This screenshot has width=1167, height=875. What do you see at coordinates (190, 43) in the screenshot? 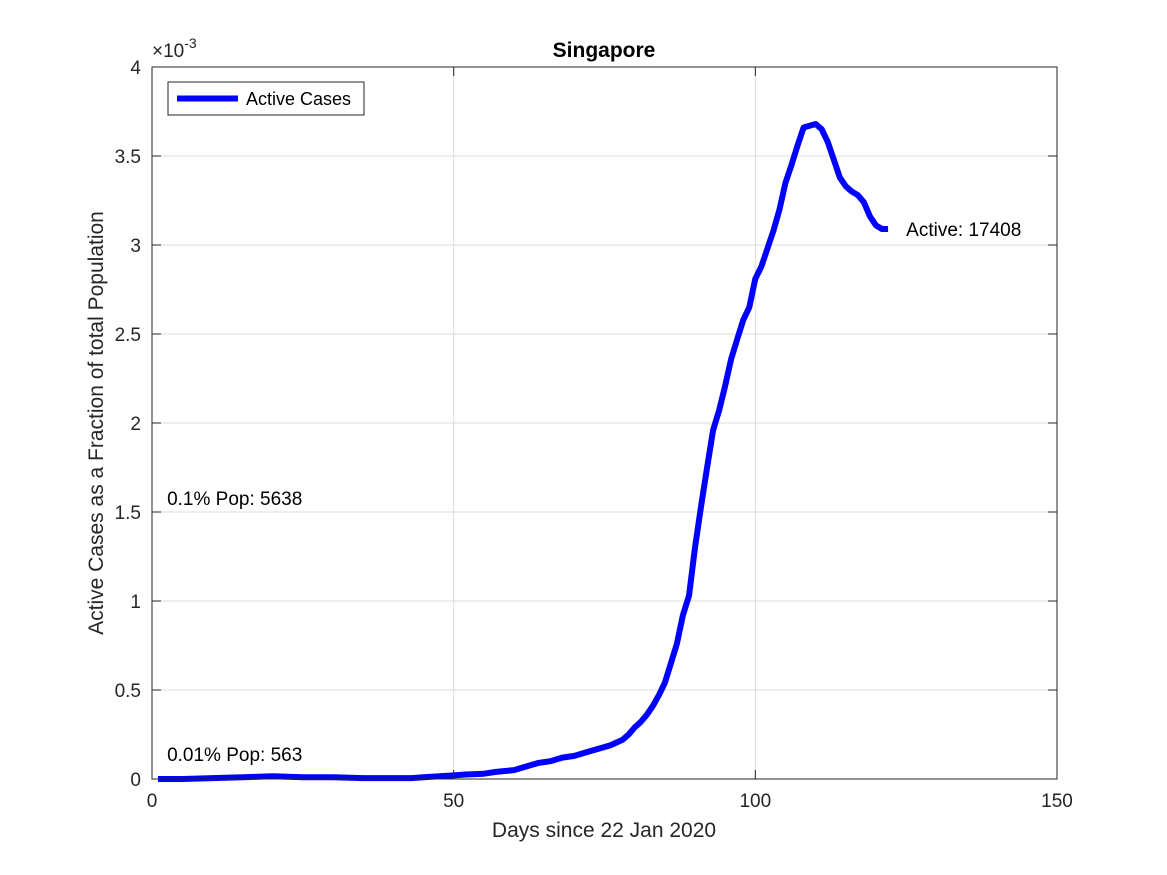
I see `y-exponent-power: -3` at bounding box center [190, 43].